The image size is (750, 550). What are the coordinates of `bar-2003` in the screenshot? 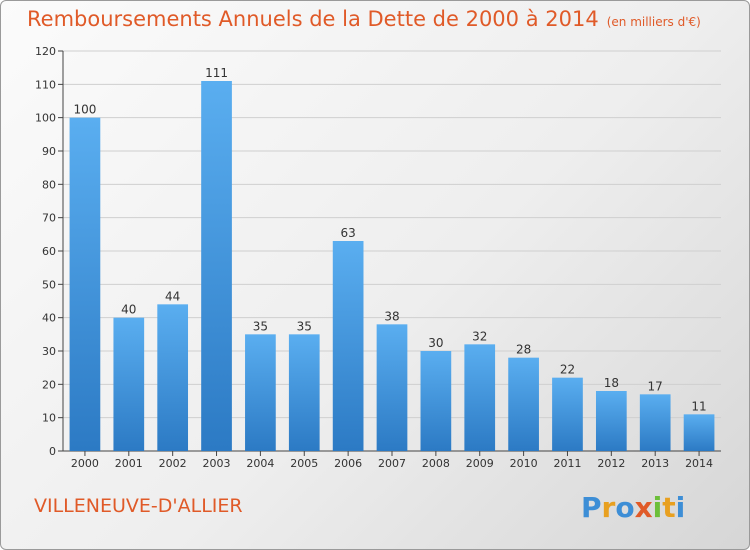 It's located at (216, 266).